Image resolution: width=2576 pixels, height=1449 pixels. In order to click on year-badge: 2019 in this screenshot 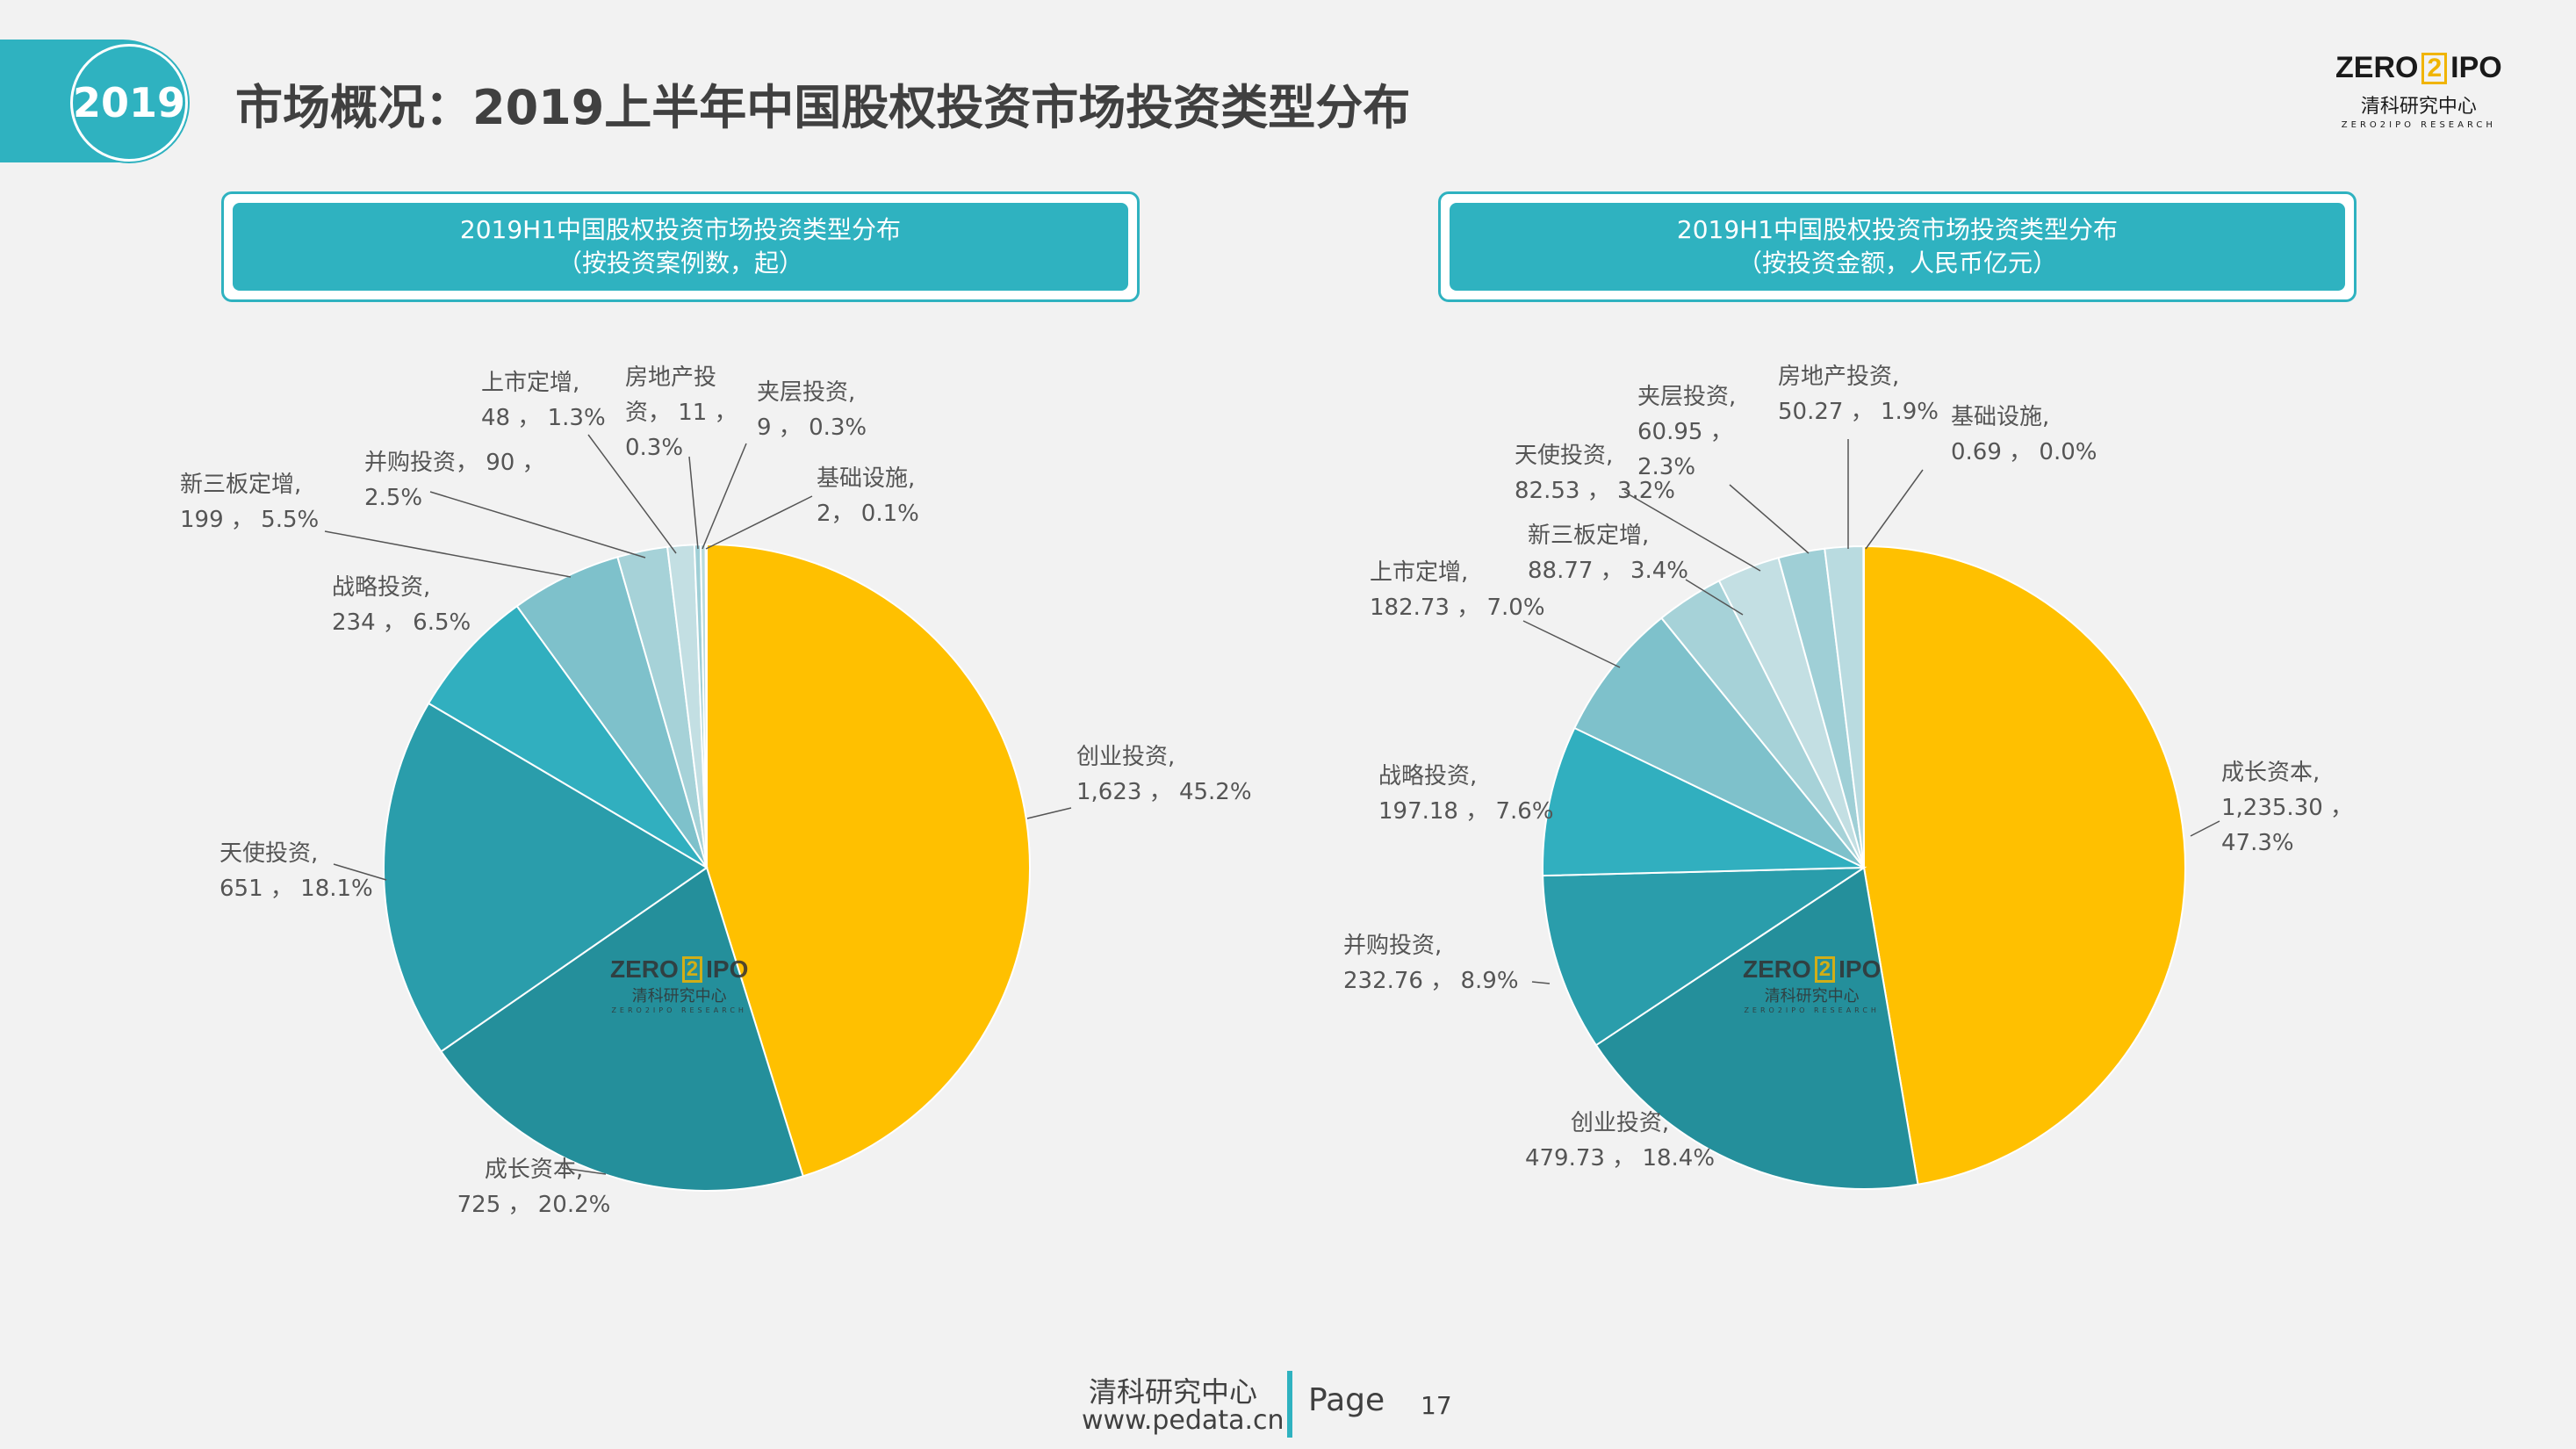, I will do `click(129, 103)`.